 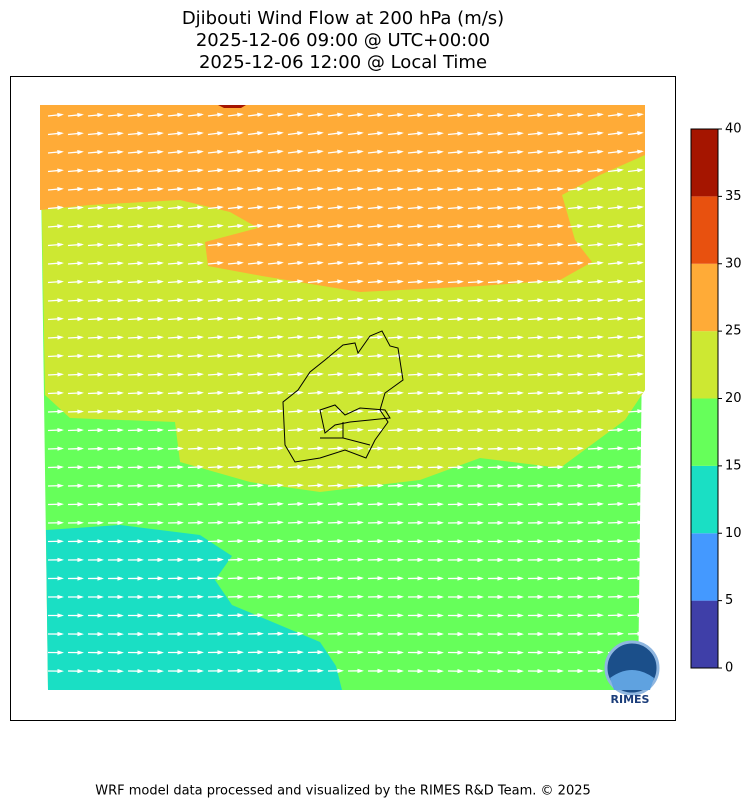 I want to click on title-line: 2025-12-06 12:00 @ Local Time, so click(x=343, y=62).